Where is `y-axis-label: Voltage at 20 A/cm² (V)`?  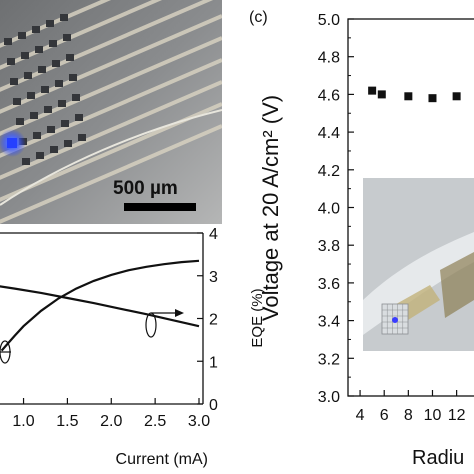
y-axis-label: Voltage at 20 A/cm² (V) is located at coordinates (270, 208).